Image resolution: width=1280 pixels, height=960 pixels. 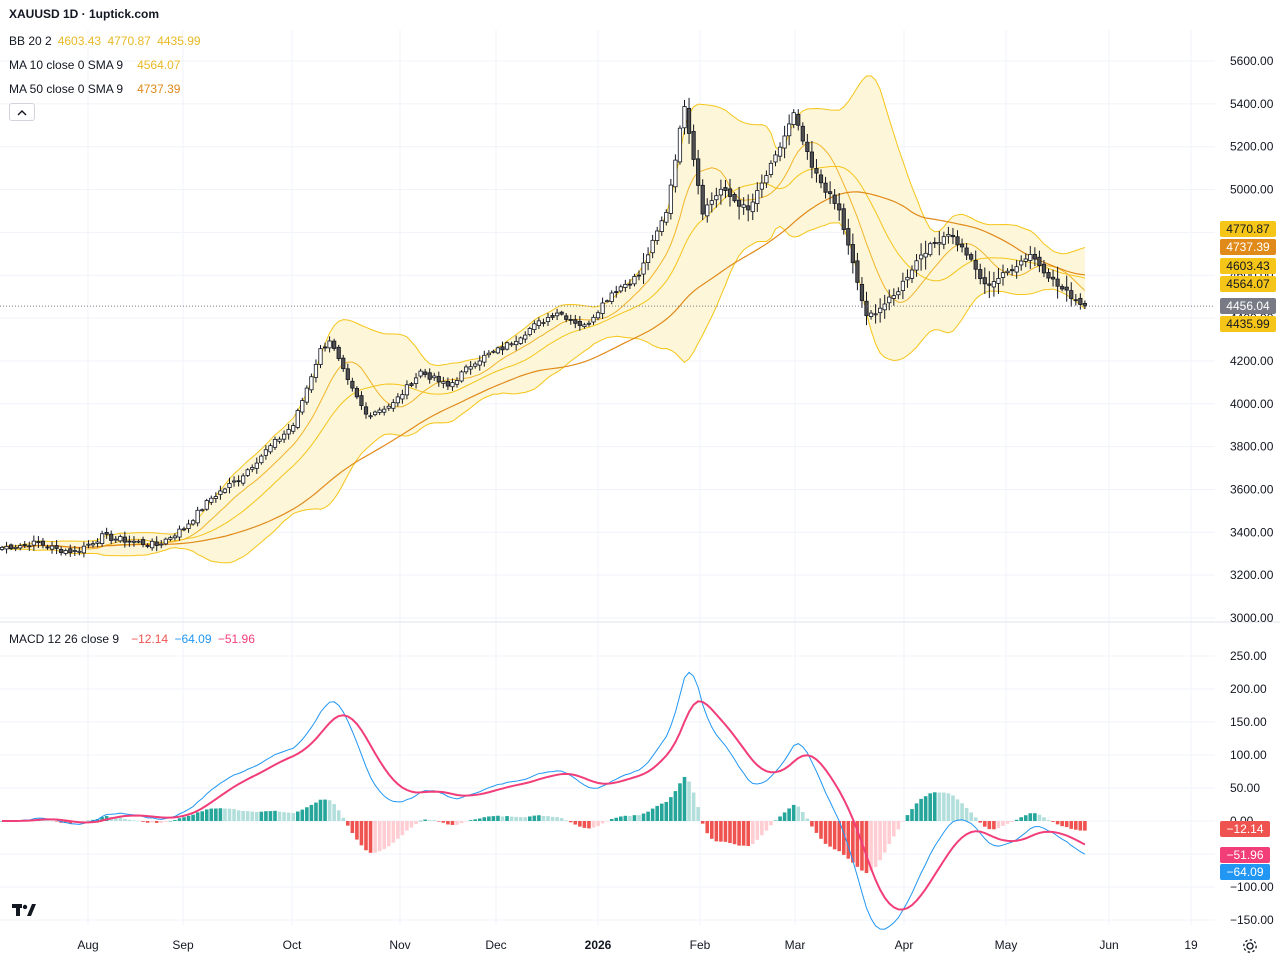 What do you see at coordinates (1245, 855) in the screenshot?
I see `macd-tag: −51.96` at bounding box center [1245, 855].